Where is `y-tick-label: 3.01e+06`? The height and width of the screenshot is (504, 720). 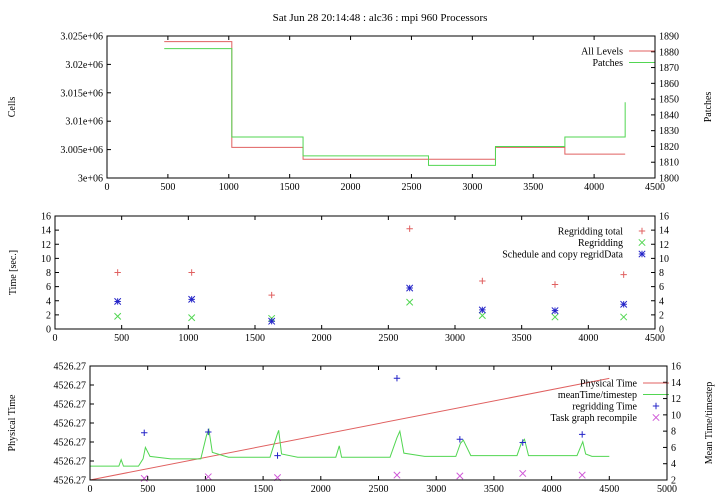
y-tick-label: 3.01e+06 is located at coordinates (84, 122).